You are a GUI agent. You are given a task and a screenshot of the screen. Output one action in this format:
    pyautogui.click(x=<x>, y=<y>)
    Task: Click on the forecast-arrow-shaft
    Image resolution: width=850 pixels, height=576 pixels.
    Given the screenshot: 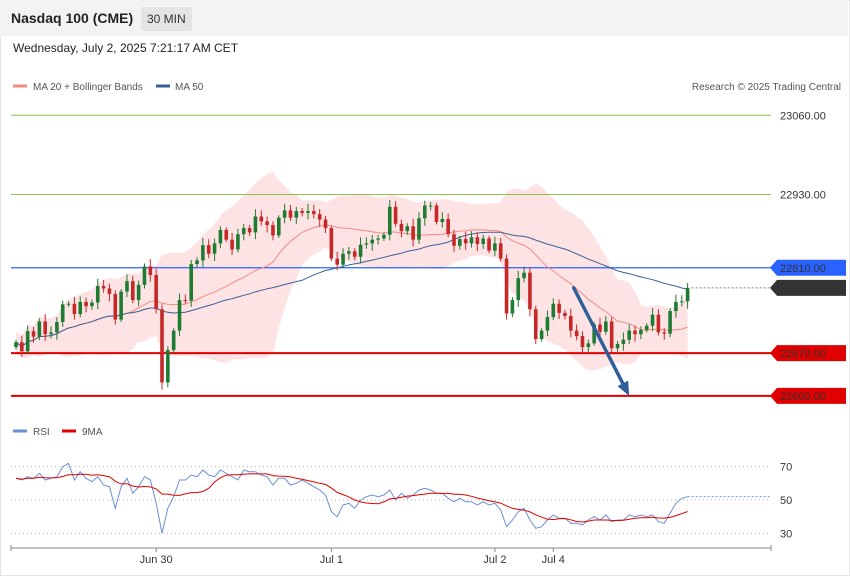 What is the action you would take?
    pyautogui.click(x=599, y=337)
    